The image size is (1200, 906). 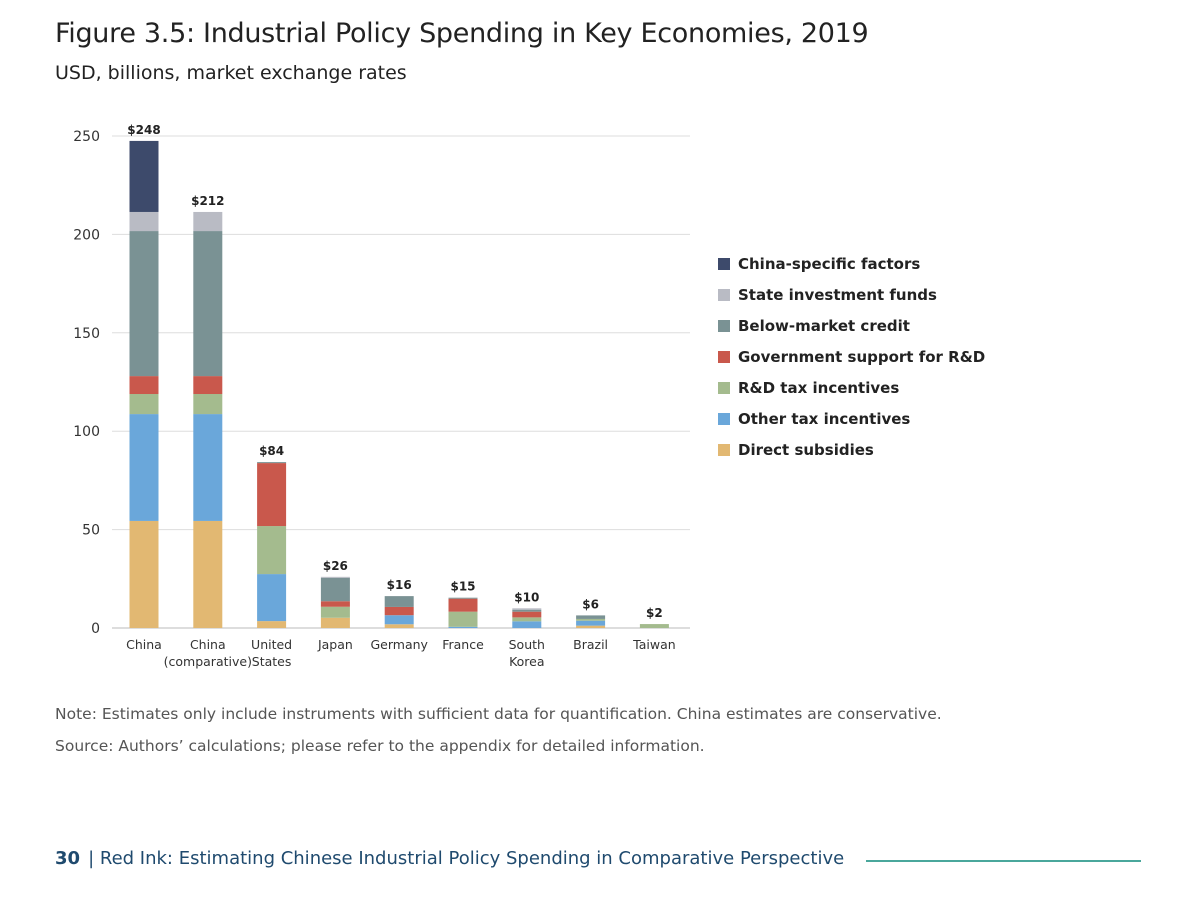 I want to click on x-tick-label: South, so click(x=527, y=644).